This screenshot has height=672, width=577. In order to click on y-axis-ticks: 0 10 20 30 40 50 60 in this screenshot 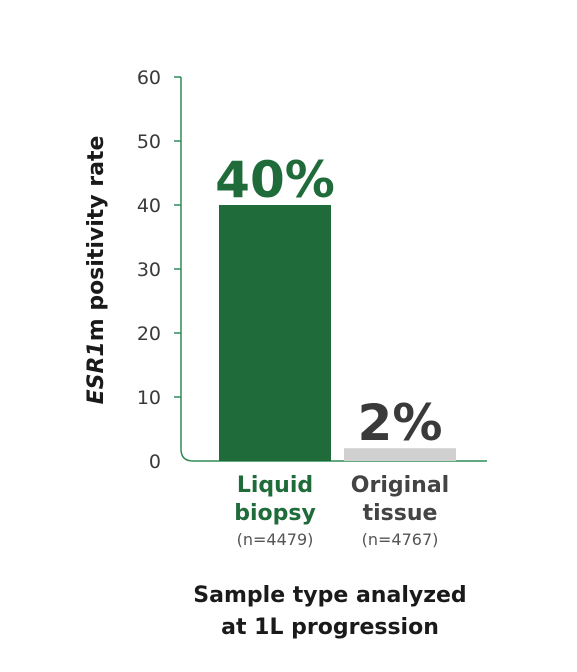, I will do `click(159, 270)`.